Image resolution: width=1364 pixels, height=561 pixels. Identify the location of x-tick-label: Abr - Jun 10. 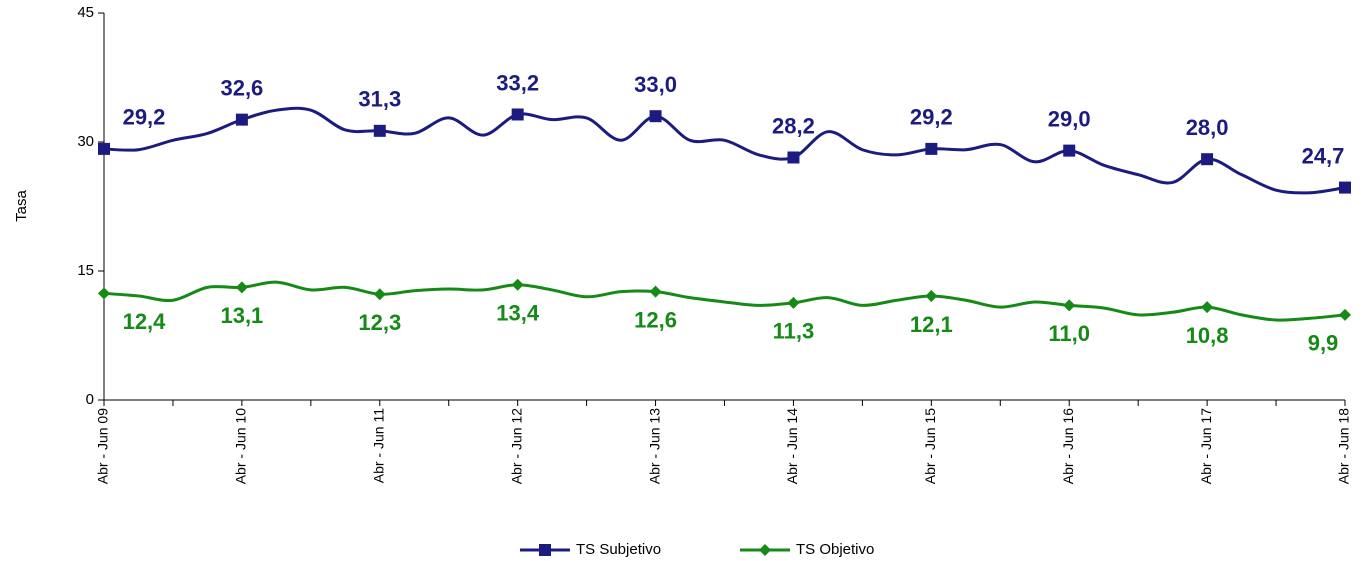
(241, 446).